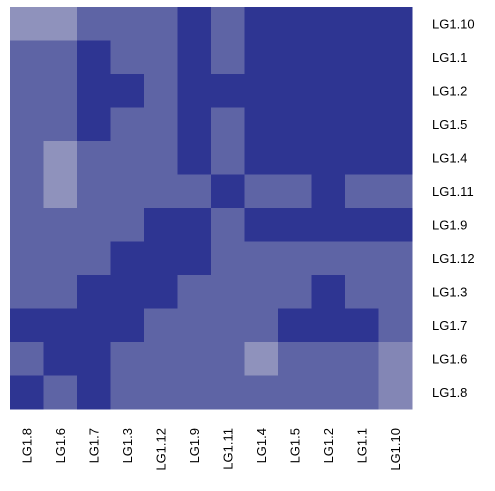 This screenshot has width=495, height=491. Describe the element at coordinates (328, 445) in the screenshot. I see `column-label: LG1.2` at that location.